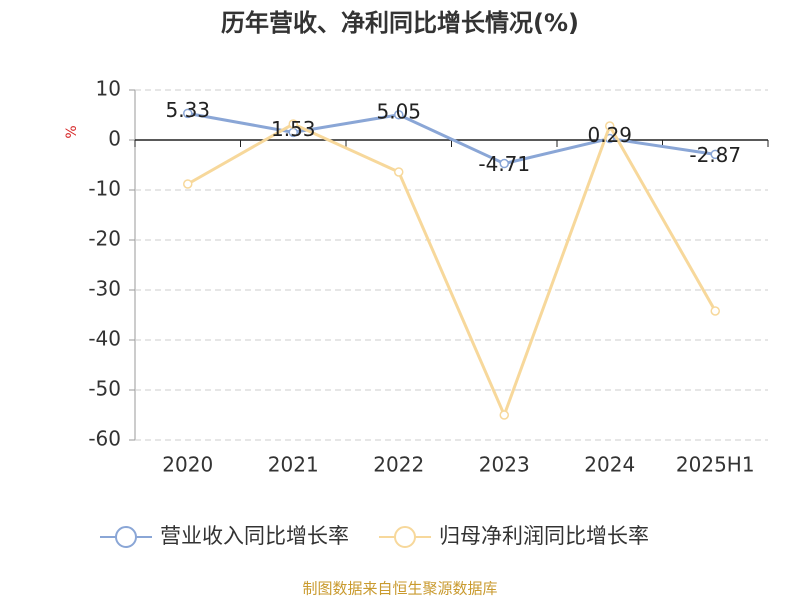  What do you see at coordinates (715, 465) in the screenshot?
I see `x-tick-label: 2025H1` at bounding box center [715, 465].